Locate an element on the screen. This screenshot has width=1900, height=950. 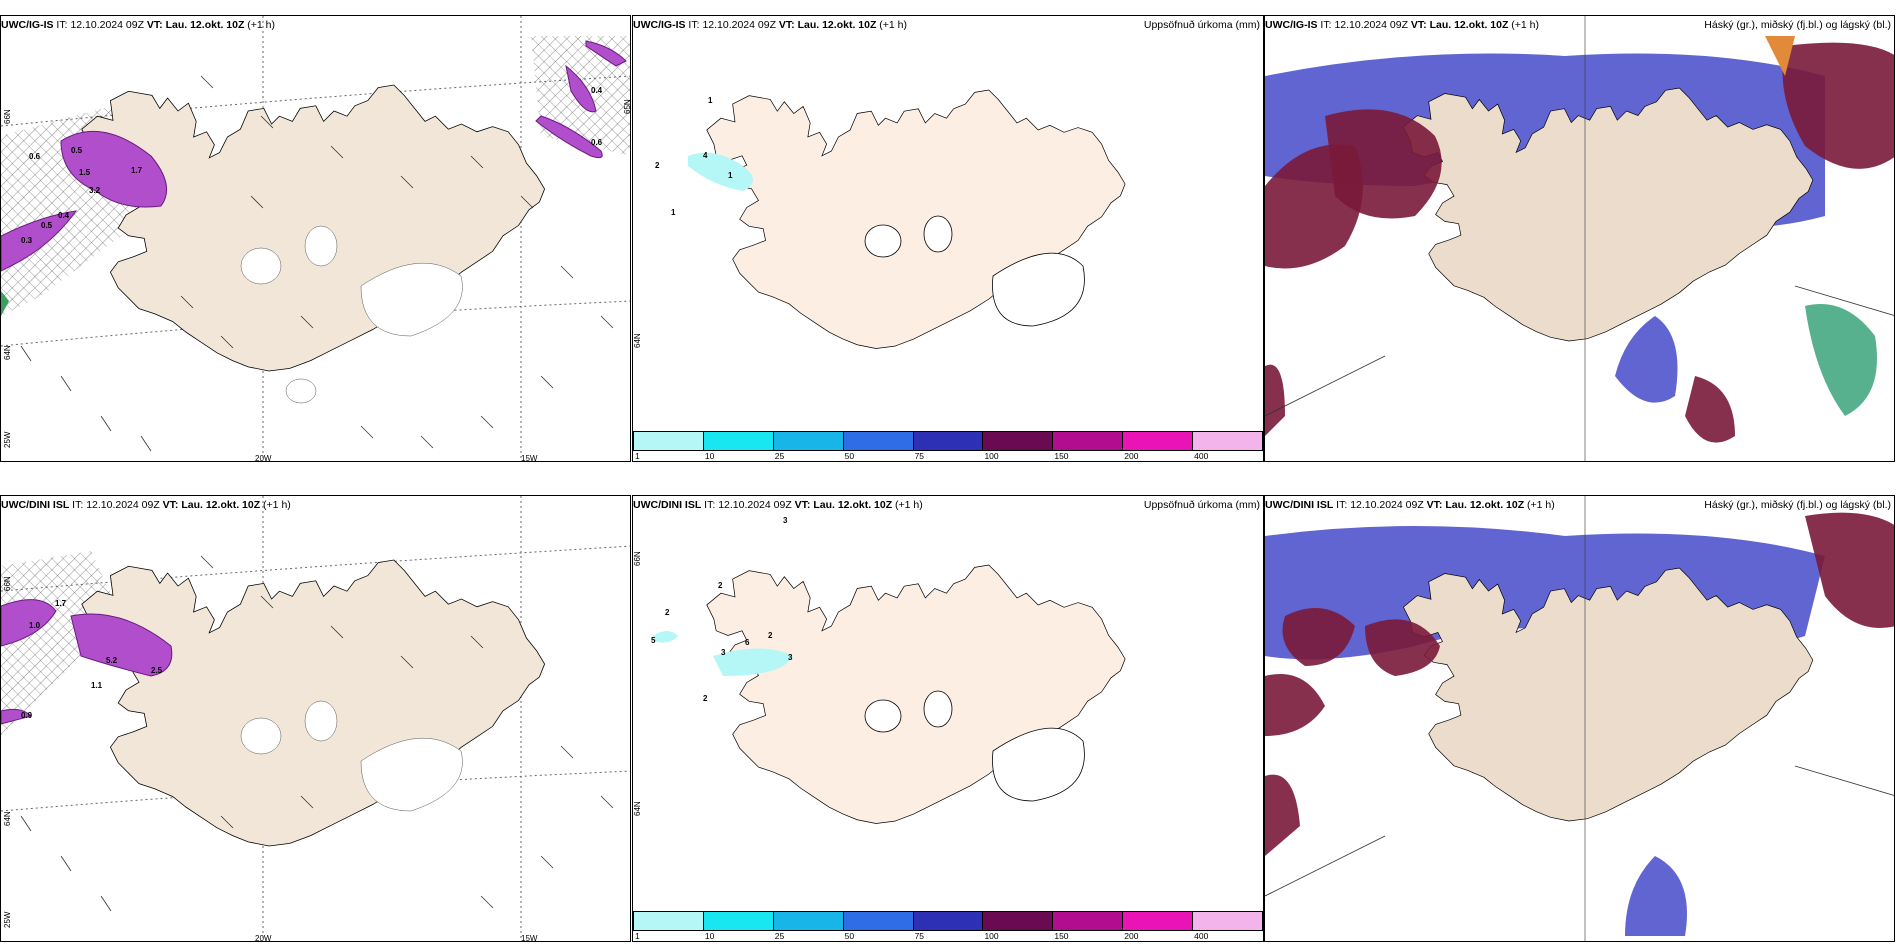
contour-label: 1.5 is located at coordinates (85, 172).